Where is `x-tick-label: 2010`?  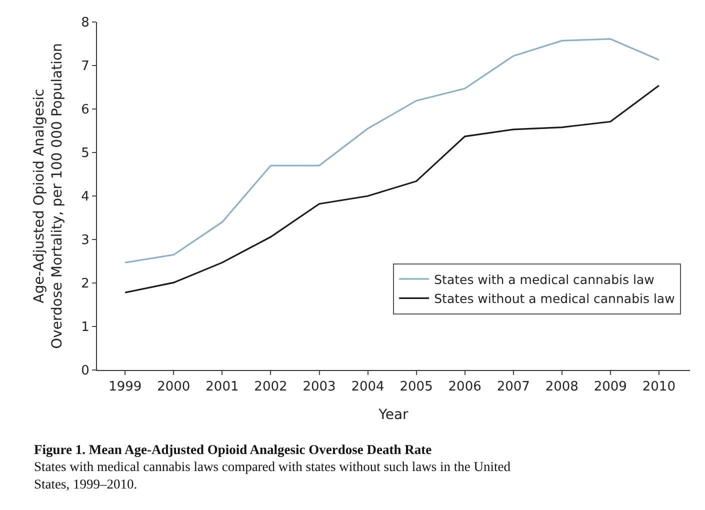
x-tick-label: 2010 is located at coordinates (659, 387).